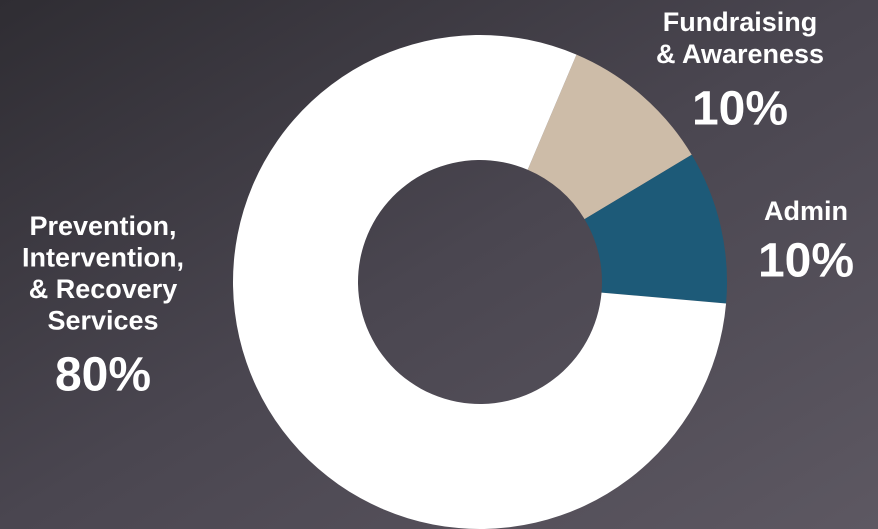  I want to click on slice-value-label: 80%, so click(103, 375).